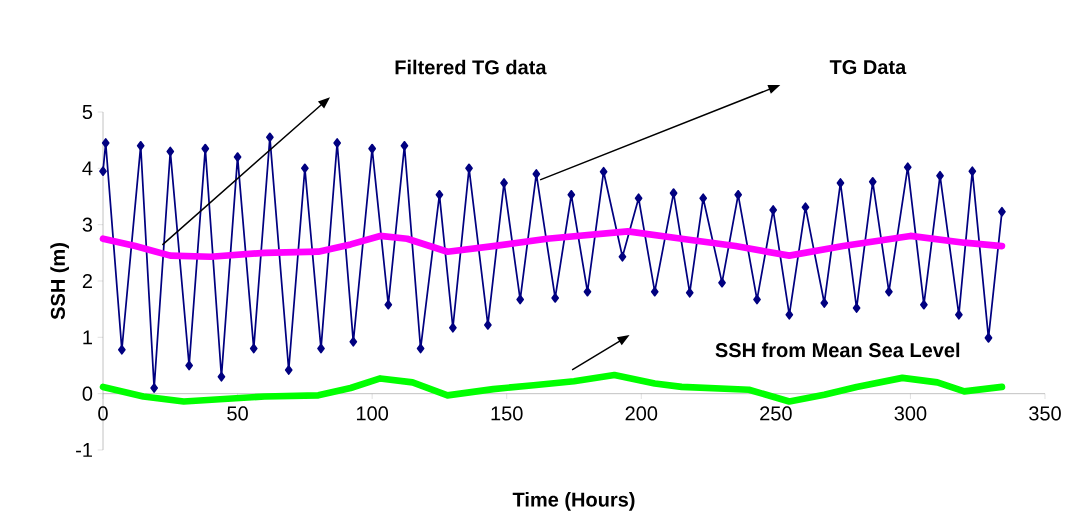  Describe the element at coordinates (868, 67) in the screenshot. I see `text: TG Data` at that location.